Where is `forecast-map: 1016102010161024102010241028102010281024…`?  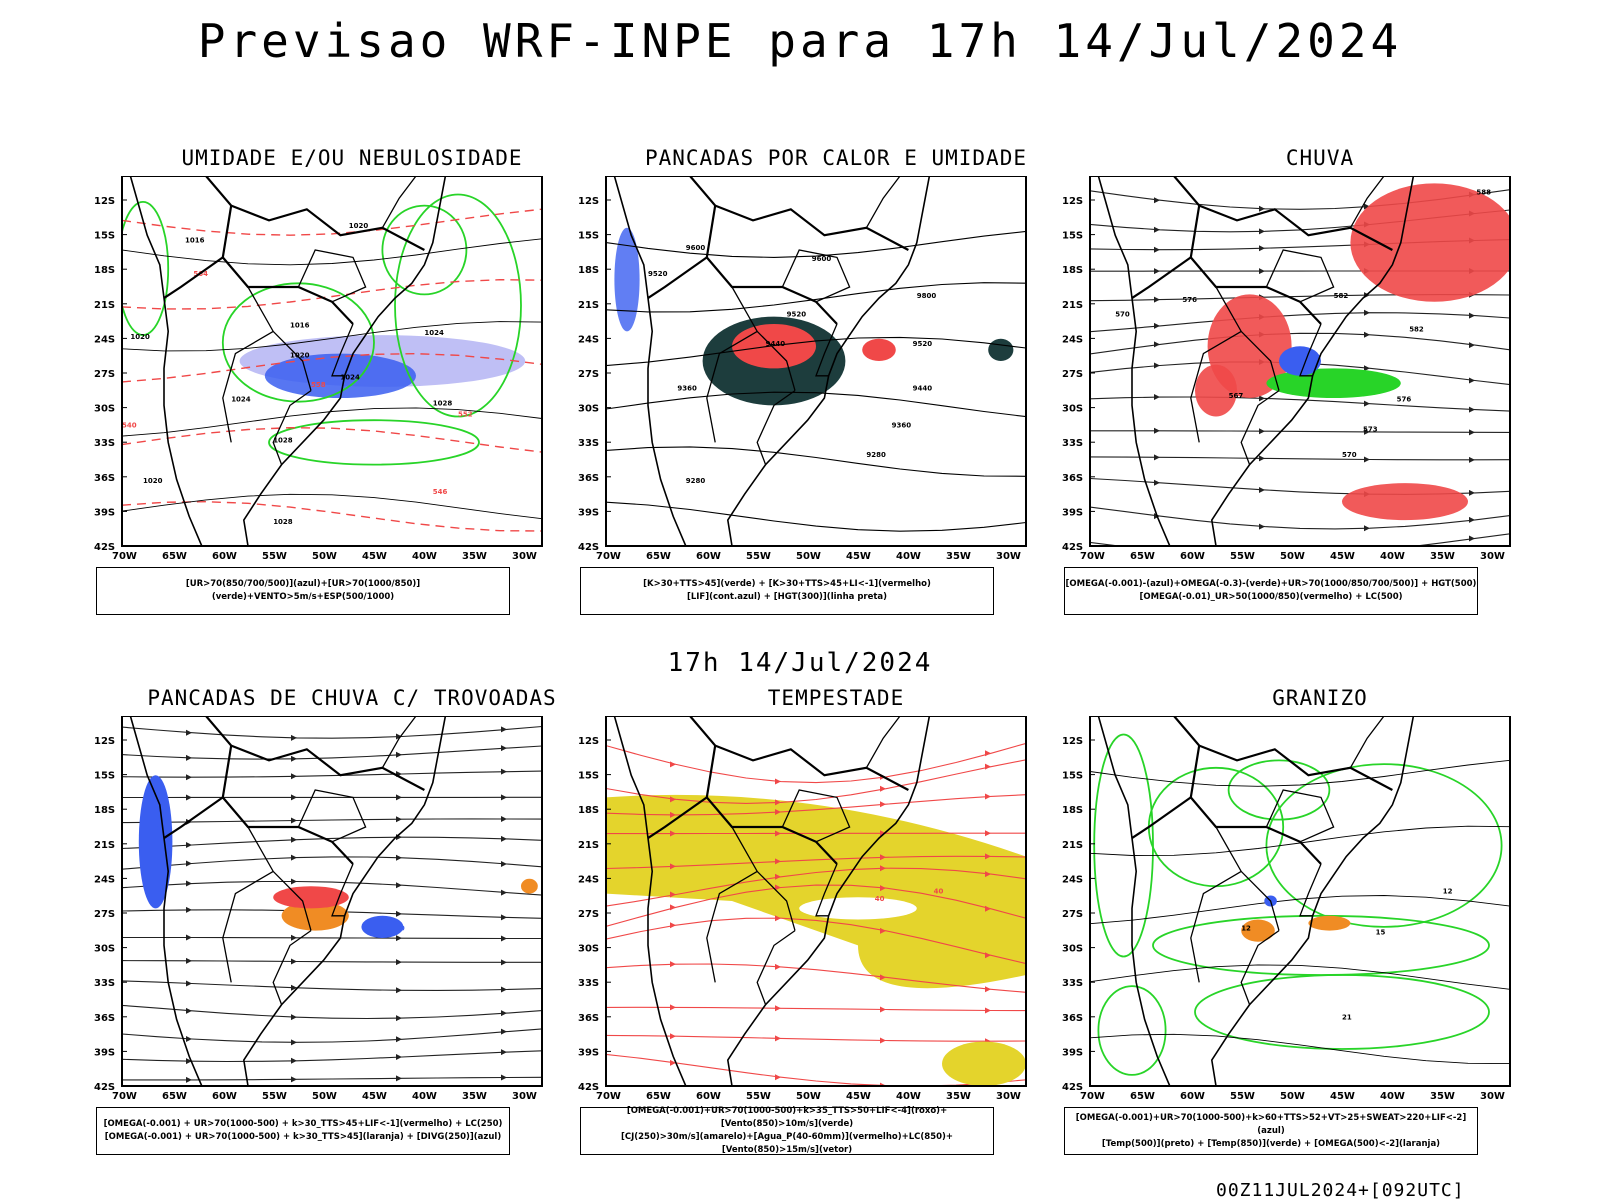
forecast-map: 1016102010161024102010241028102010281024… is located at coordinates (322, 372).